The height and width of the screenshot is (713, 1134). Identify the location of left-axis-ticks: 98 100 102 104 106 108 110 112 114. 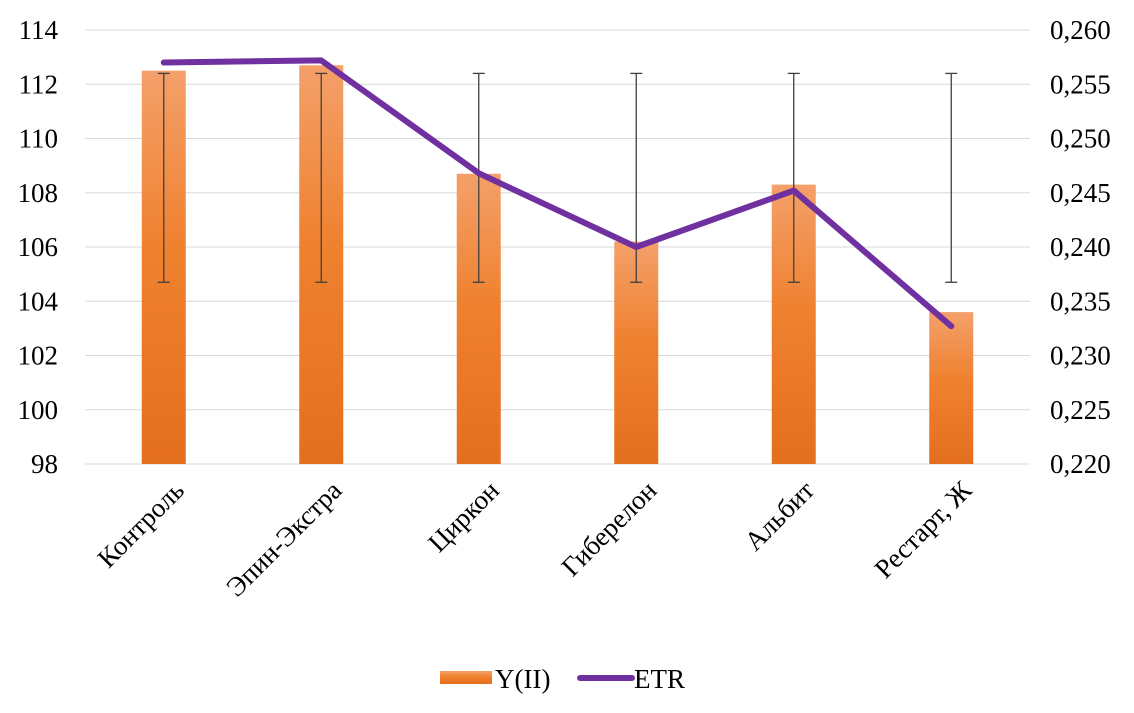
(38, 247).